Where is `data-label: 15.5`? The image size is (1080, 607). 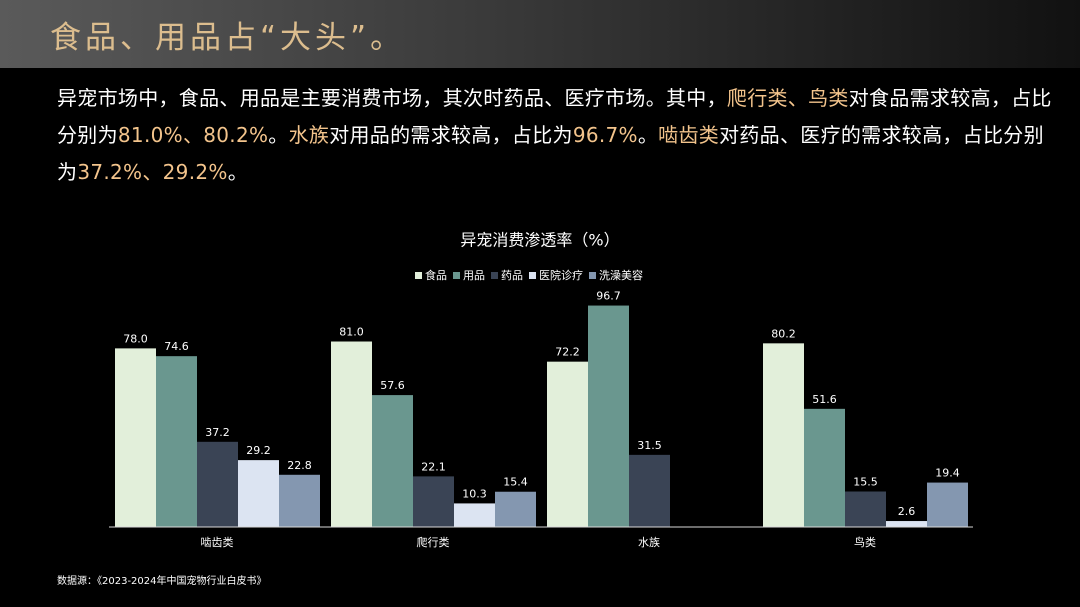 data-label: 15.5 is located at coordinates (865, 482).